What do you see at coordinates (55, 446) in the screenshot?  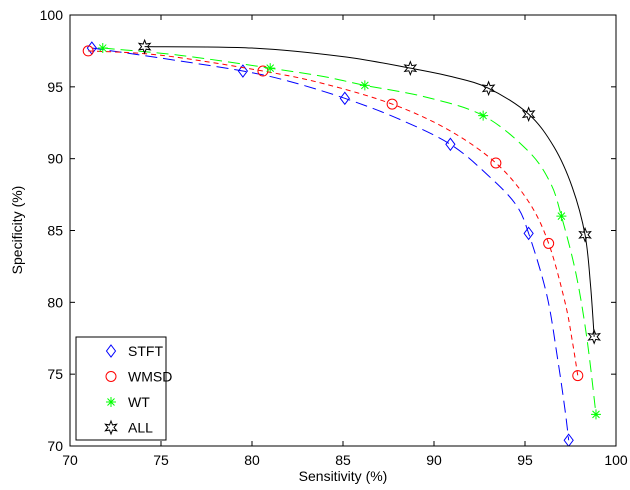 I see `y-tick-label: 70` at bounding box center [55, 446].